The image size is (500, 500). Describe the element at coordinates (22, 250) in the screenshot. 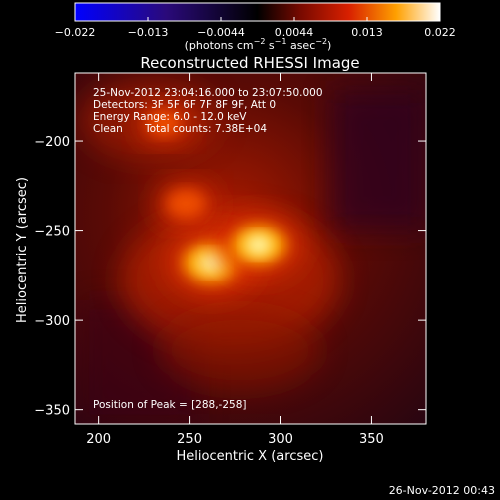

I see `y-axis-label: Heliocentric Y (arcsec)` at that location.